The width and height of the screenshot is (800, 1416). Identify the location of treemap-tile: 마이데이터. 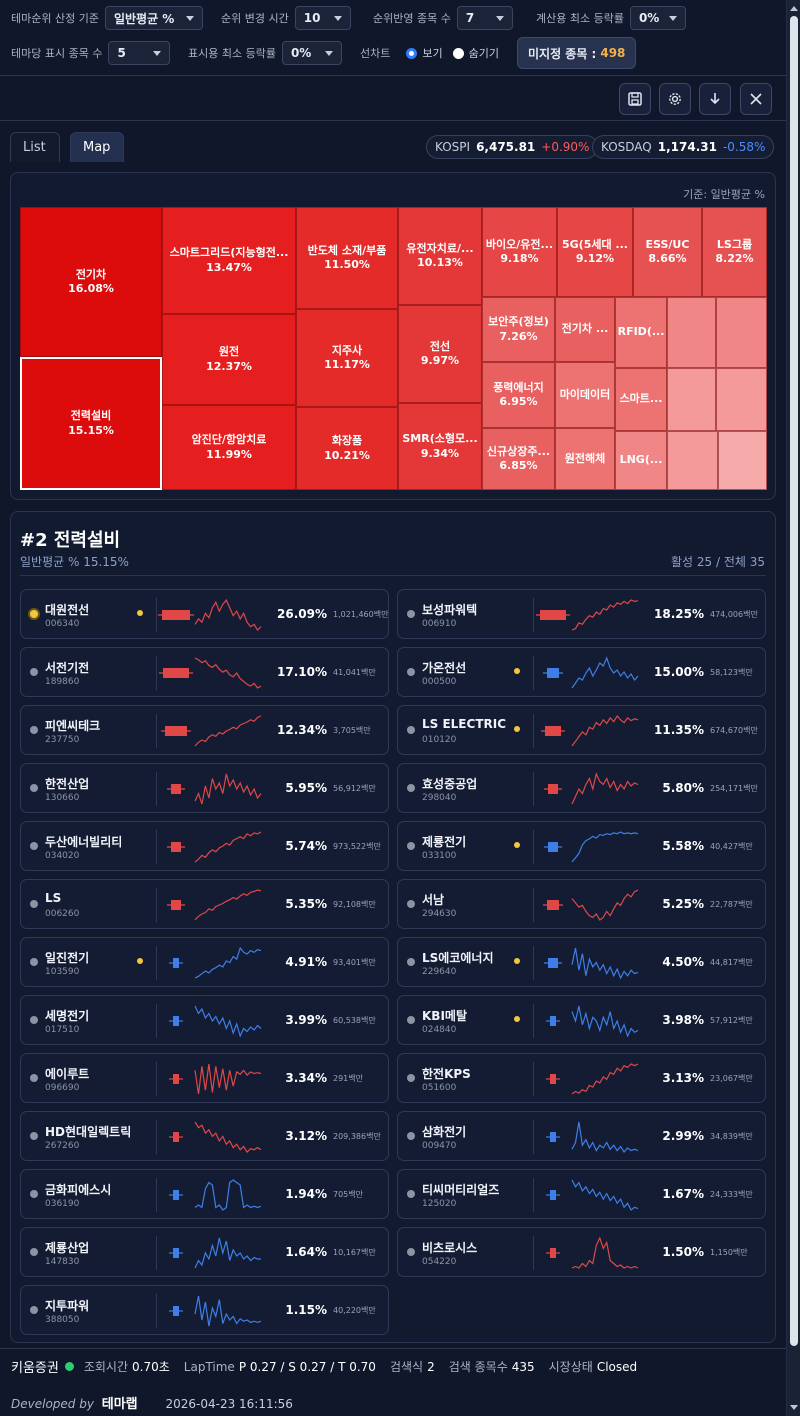
(585, 395).